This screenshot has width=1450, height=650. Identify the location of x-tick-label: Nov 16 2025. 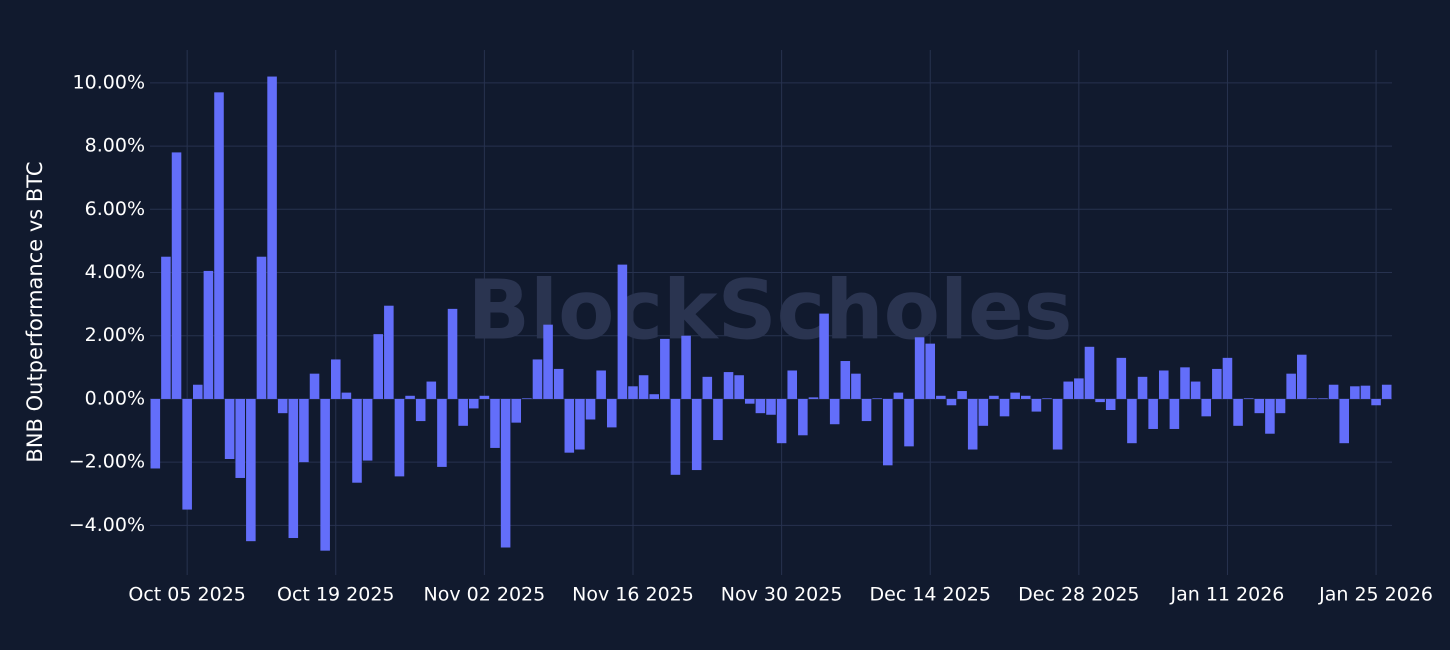
(633, 595).